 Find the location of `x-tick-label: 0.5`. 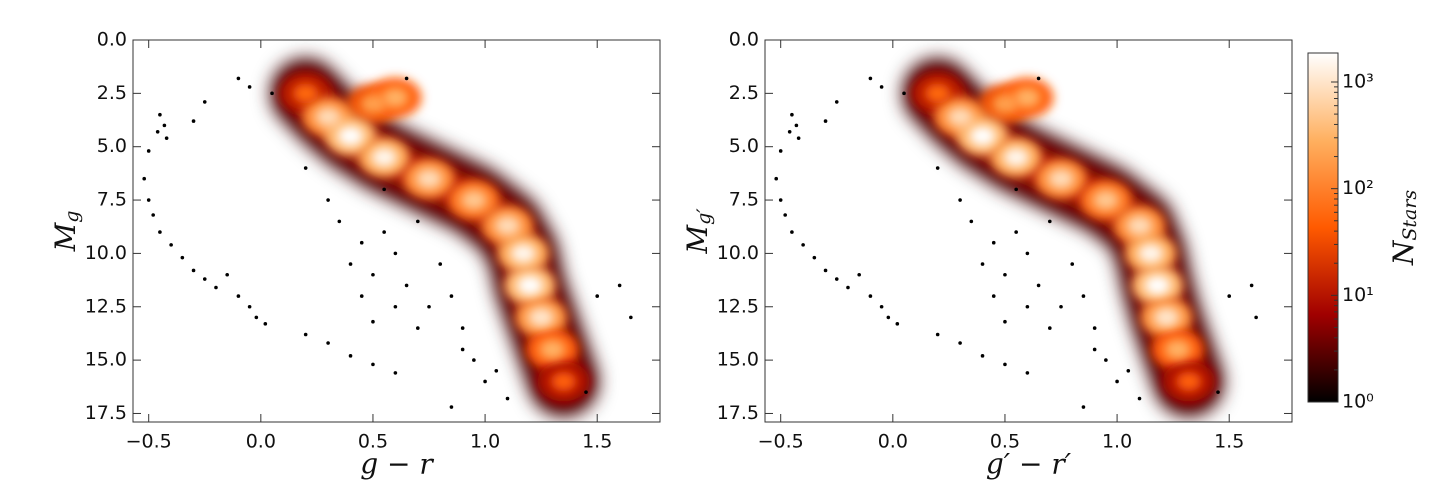

x-tick-label: 0.5 is located at coordinates (1005, 442).